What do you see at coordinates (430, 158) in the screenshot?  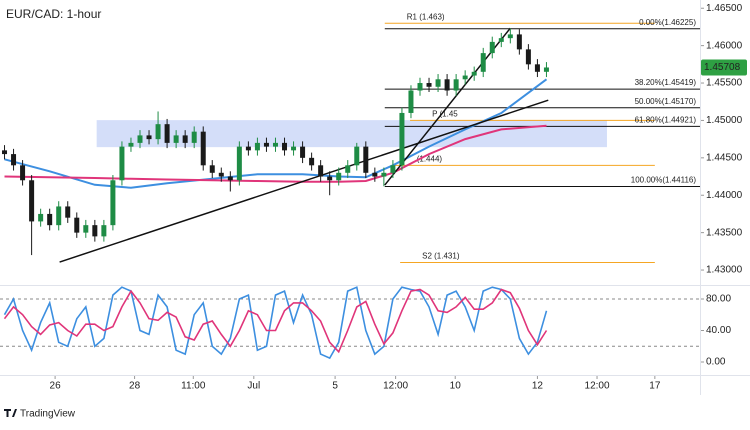 I see `level-label: (1.444)` at bounding box center [430, 158].